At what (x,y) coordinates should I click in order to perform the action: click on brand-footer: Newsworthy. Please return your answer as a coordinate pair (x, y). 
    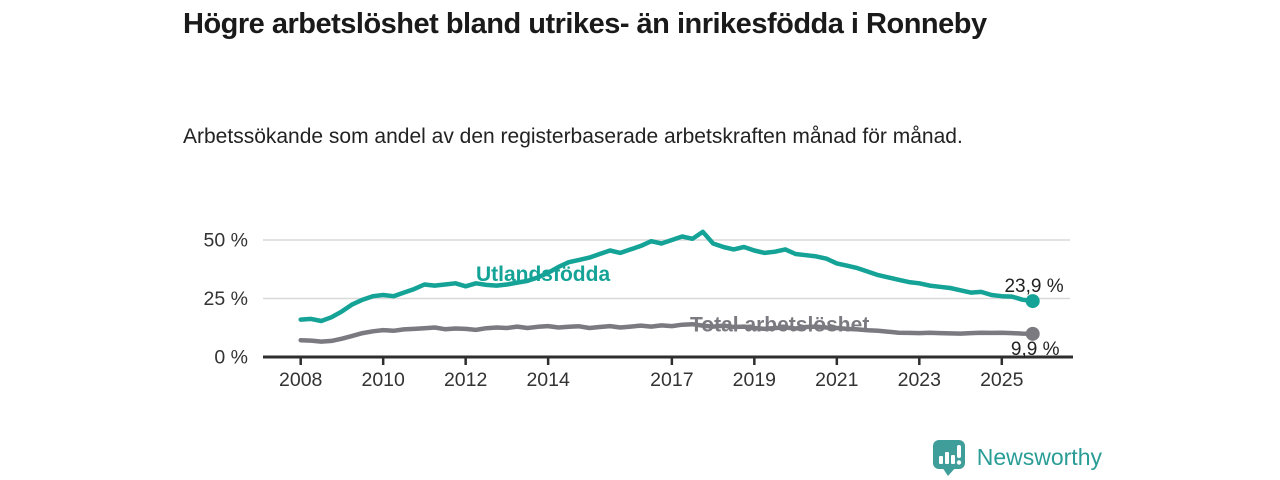
    Looking at the image, I should click on (1017, 457).